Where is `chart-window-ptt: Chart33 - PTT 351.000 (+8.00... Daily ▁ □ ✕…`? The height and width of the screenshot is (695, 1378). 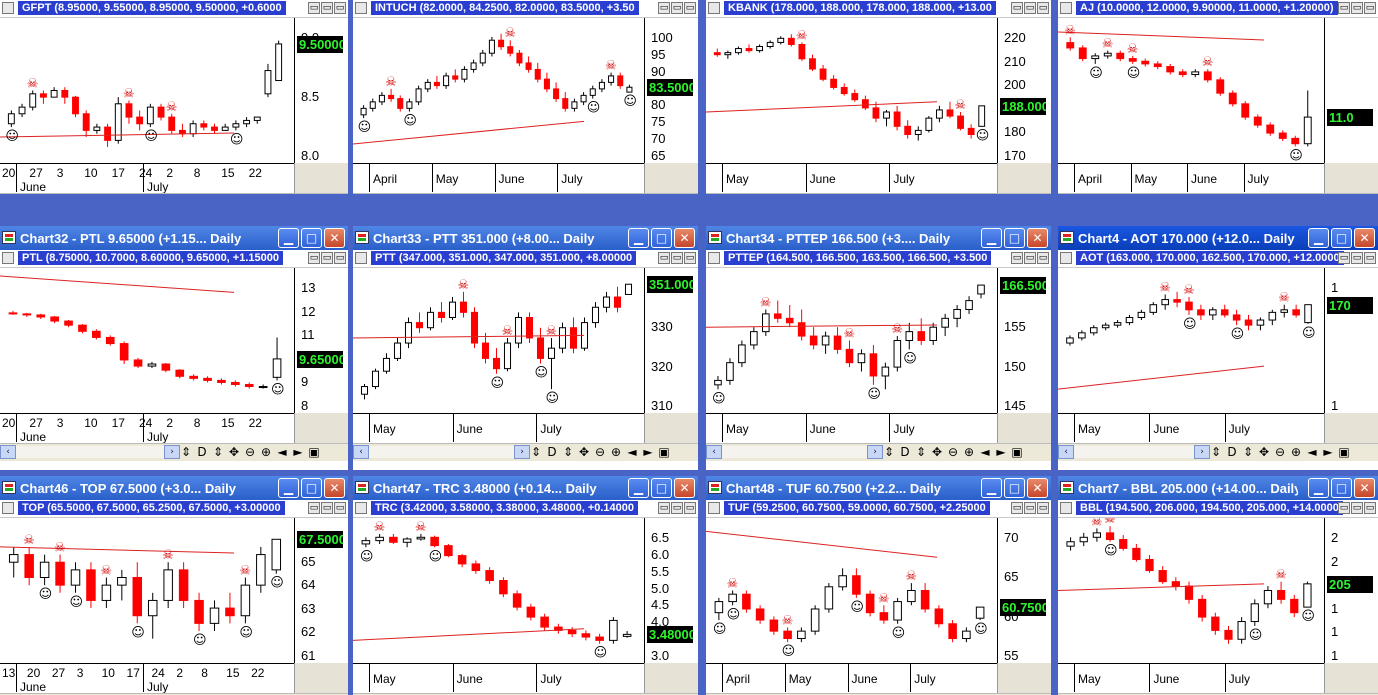
chart-window-ptt: Chart33 - PTT 351.000 (+8.00... Daily ▁ □ ✕… is located at coordinates (525, 348).